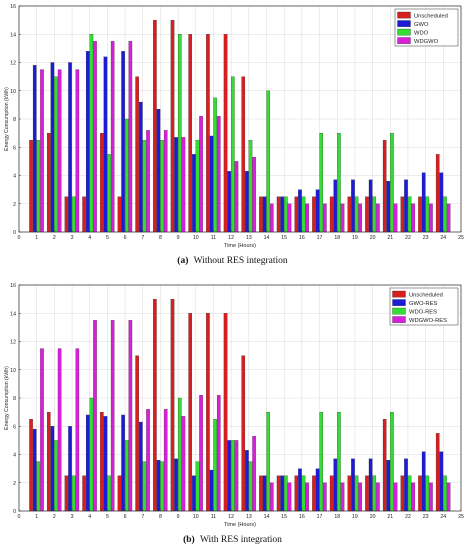 Image resolution: width=465 pixels, height=550 pixels. Describe the element at coordinates (390, 517) in the screenshot. I see `x-tick-label: 21` at that location.